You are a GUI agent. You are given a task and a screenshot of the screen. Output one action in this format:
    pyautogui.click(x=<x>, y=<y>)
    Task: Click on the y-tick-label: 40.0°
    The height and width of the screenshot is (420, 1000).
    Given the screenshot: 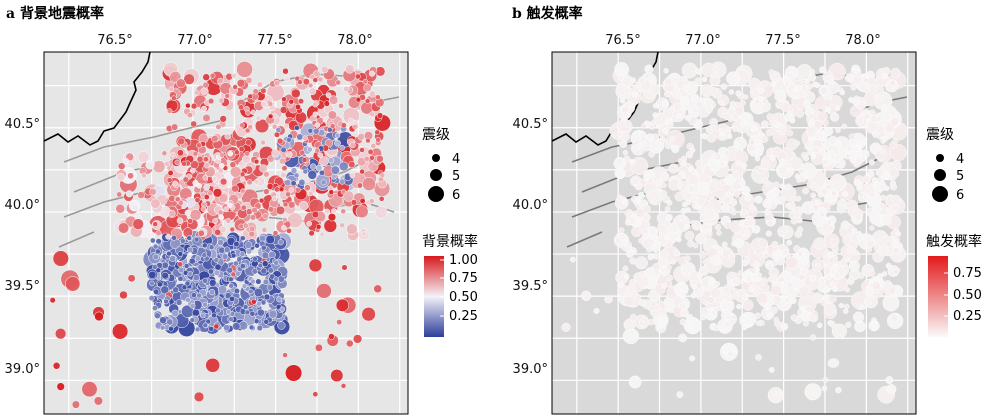 What is the action you would take?
    pyautogui.click(x=22, y=205)
    